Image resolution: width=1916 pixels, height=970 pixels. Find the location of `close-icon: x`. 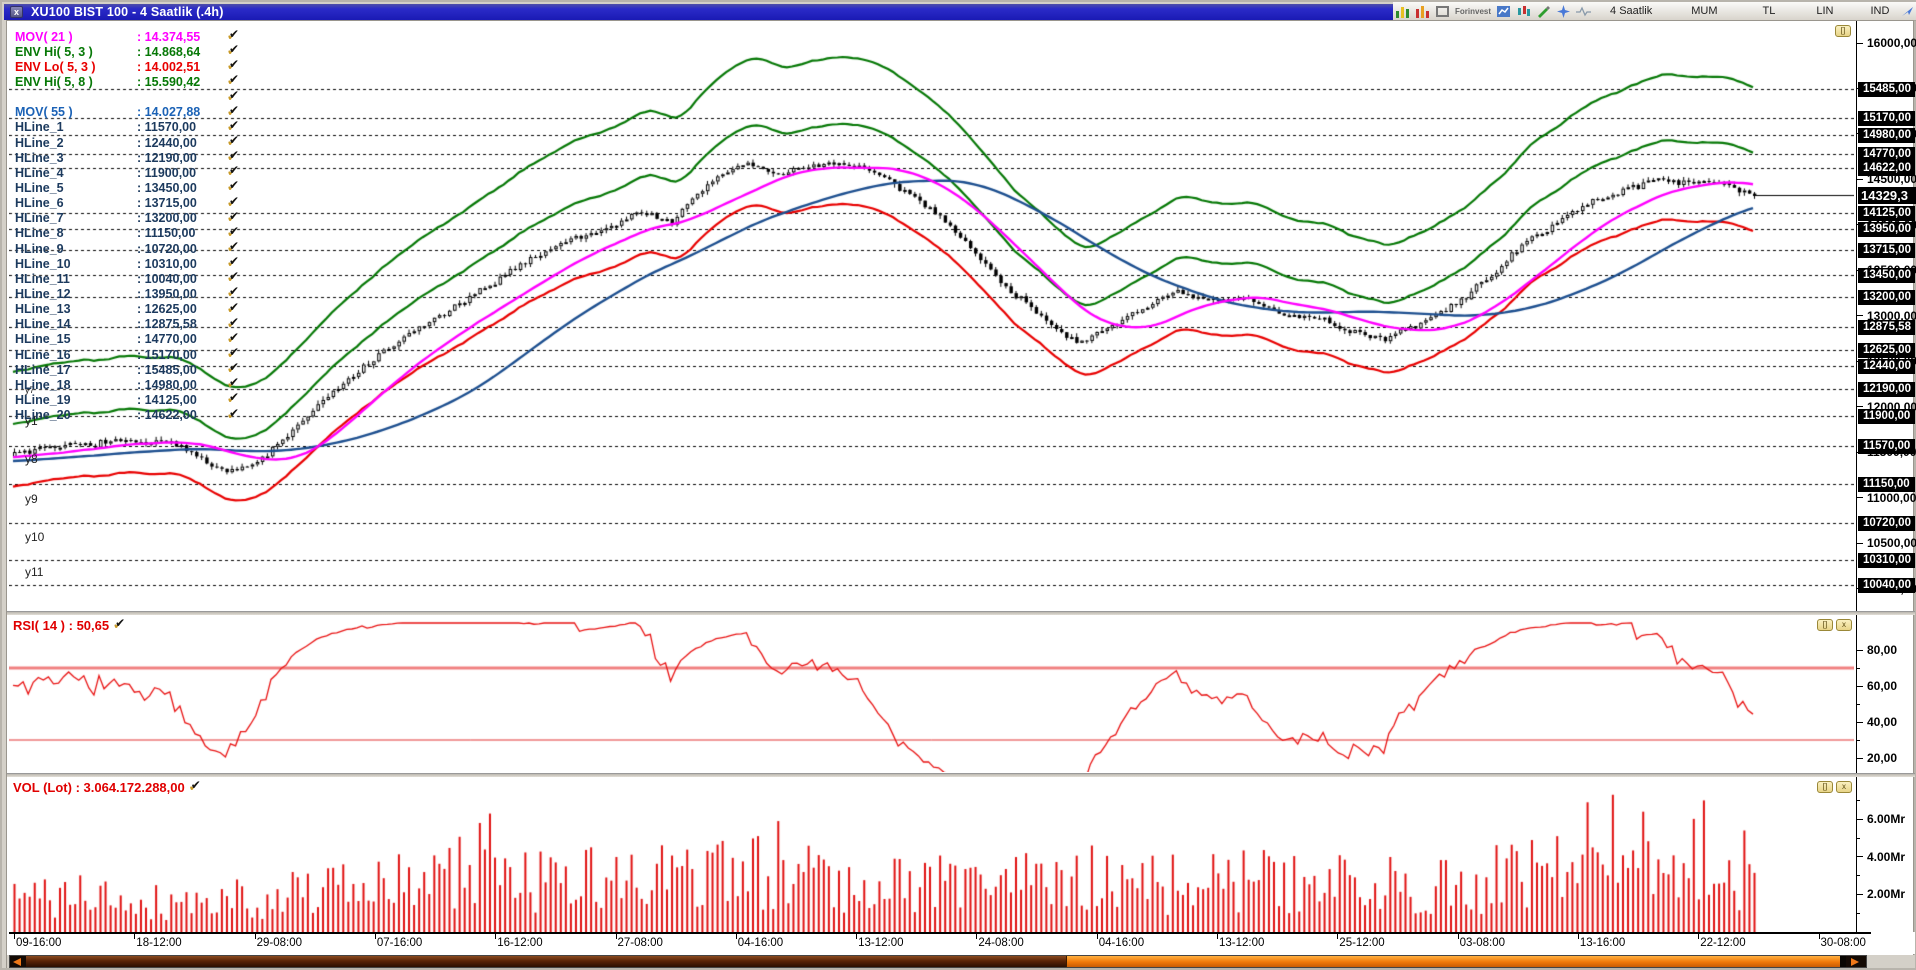

close-icon: x is located at coordinates (16, 12).